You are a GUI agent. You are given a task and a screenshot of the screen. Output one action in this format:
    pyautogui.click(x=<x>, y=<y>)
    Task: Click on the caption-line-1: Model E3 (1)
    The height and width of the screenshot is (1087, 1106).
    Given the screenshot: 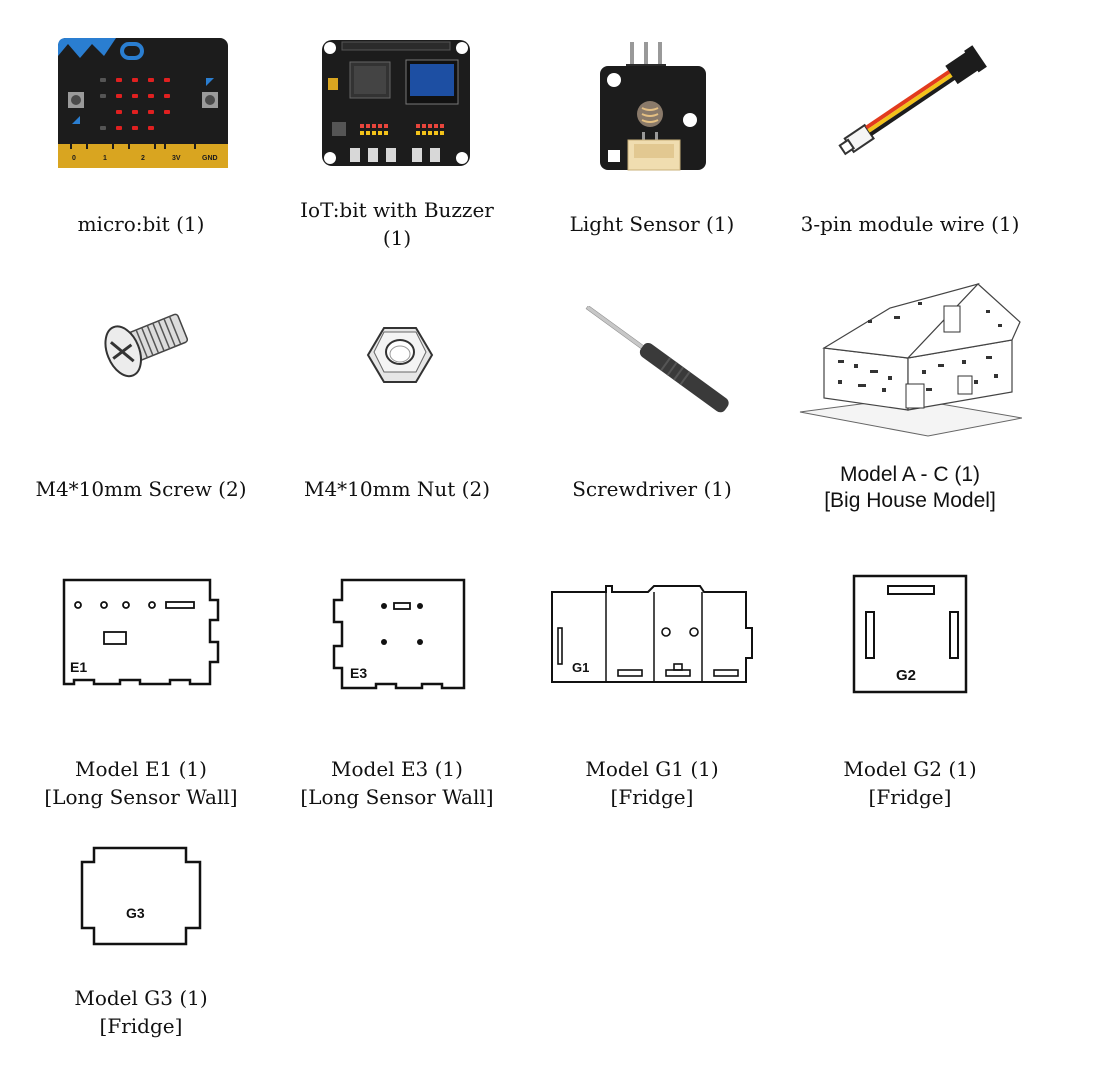 What is the action you would take?
    pyautogui.click(x=397, y=769)
    